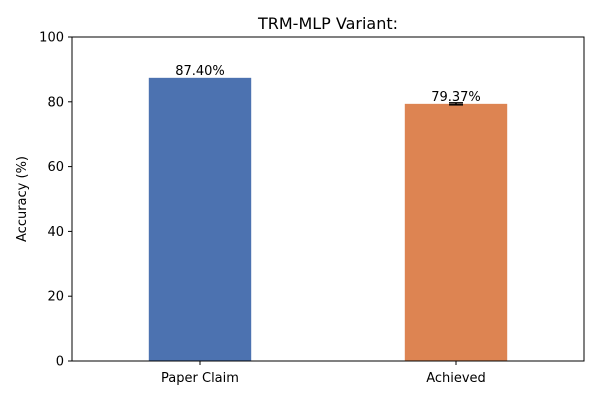  What do you see at coordinates (327, 23) in the screenshot?
I see `chart-title: TRM-MLP Variant:` at bounding box center [327, 23].